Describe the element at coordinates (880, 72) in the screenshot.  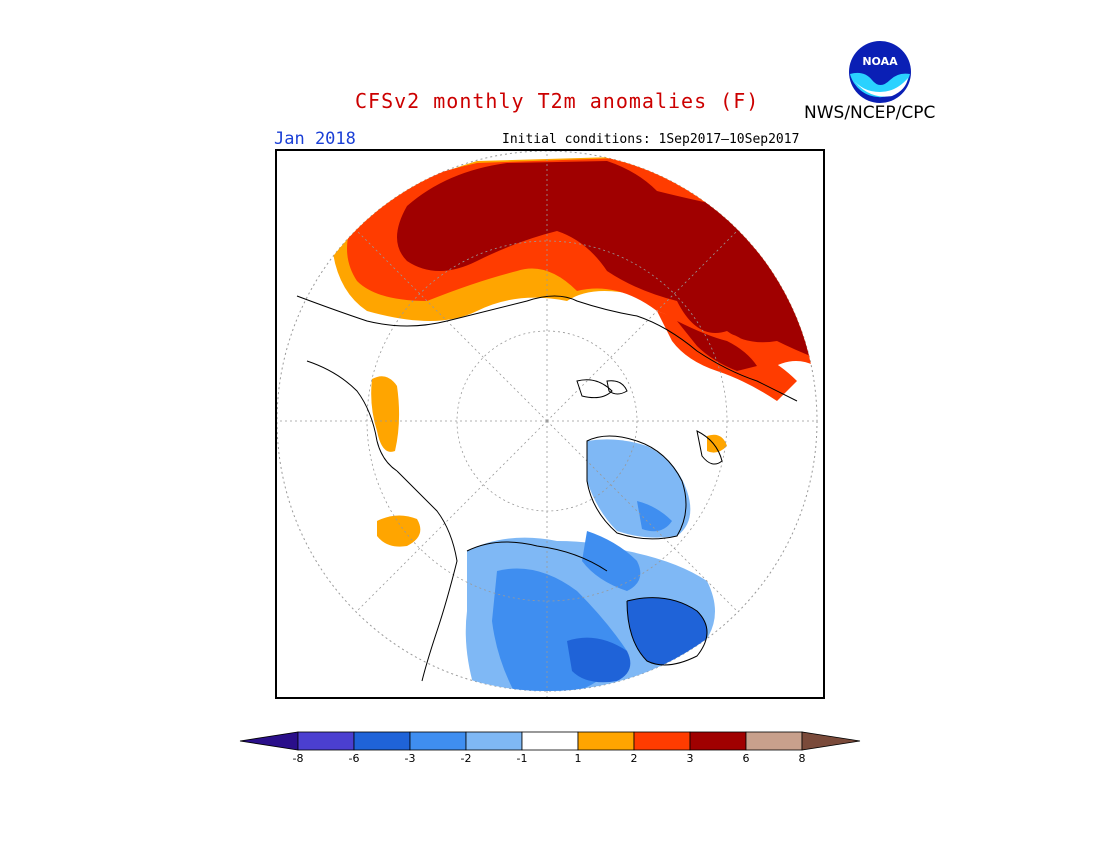
I see `noaa-logo: NOAA` at that location.